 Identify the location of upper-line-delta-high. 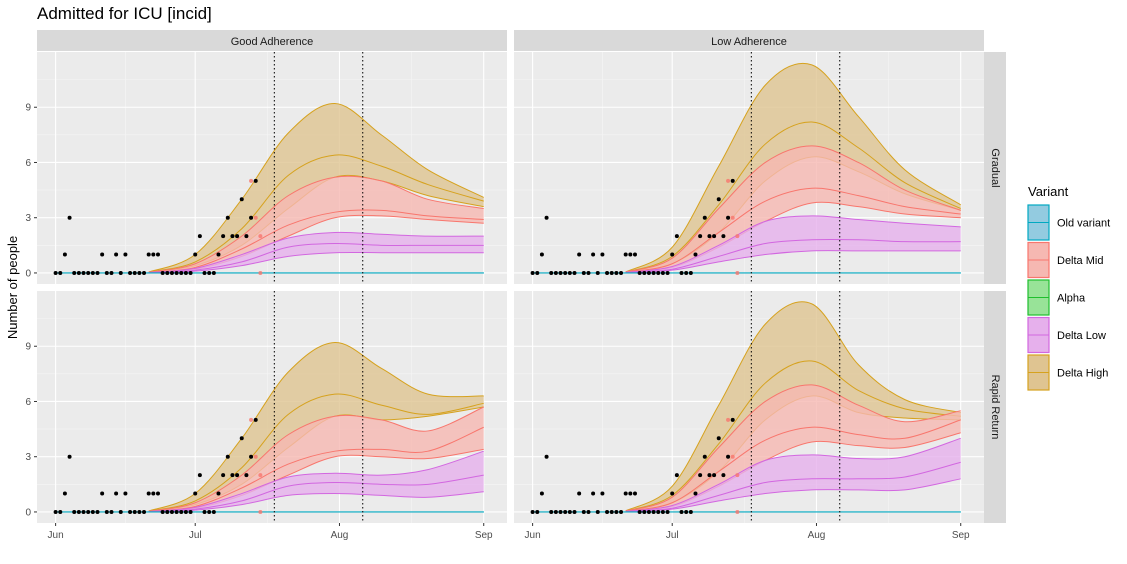
(316, 188).